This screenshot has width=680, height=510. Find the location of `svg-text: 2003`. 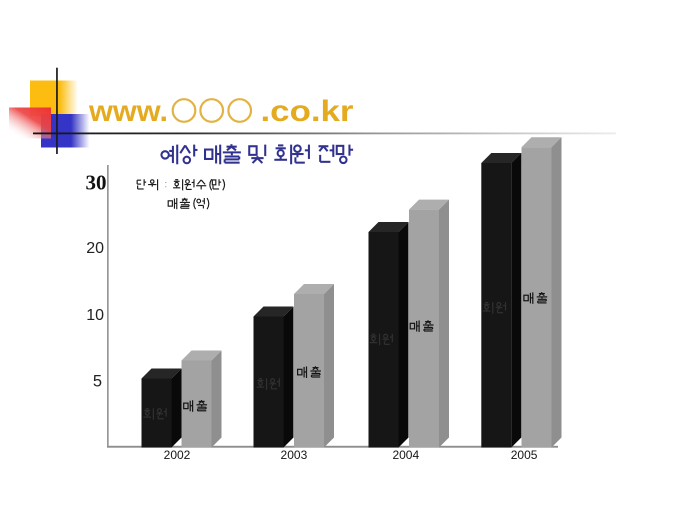

svg-text: 2003 is located at coordinates (294, 455).